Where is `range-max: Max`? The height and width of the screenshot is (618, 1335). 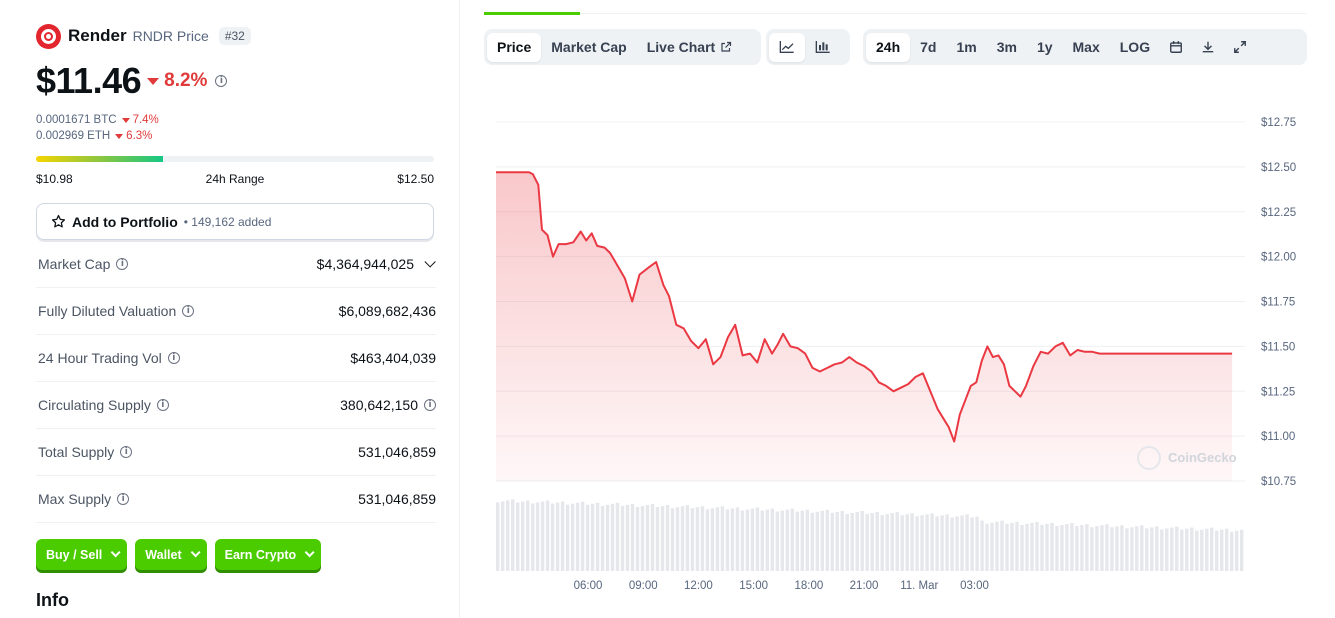 range-max: Max is located at coordinates (1086, 47).